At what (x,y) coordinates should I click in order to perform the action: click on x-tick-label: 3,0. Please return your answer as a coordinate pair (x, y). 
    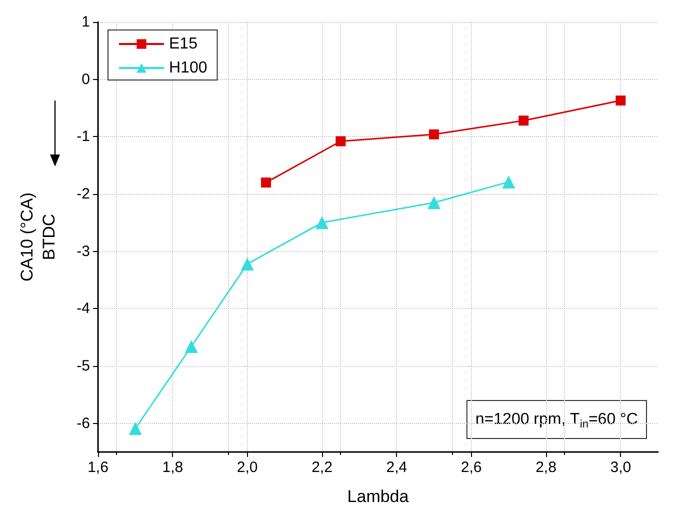
    Looking at the image, I should click on (621, 467).